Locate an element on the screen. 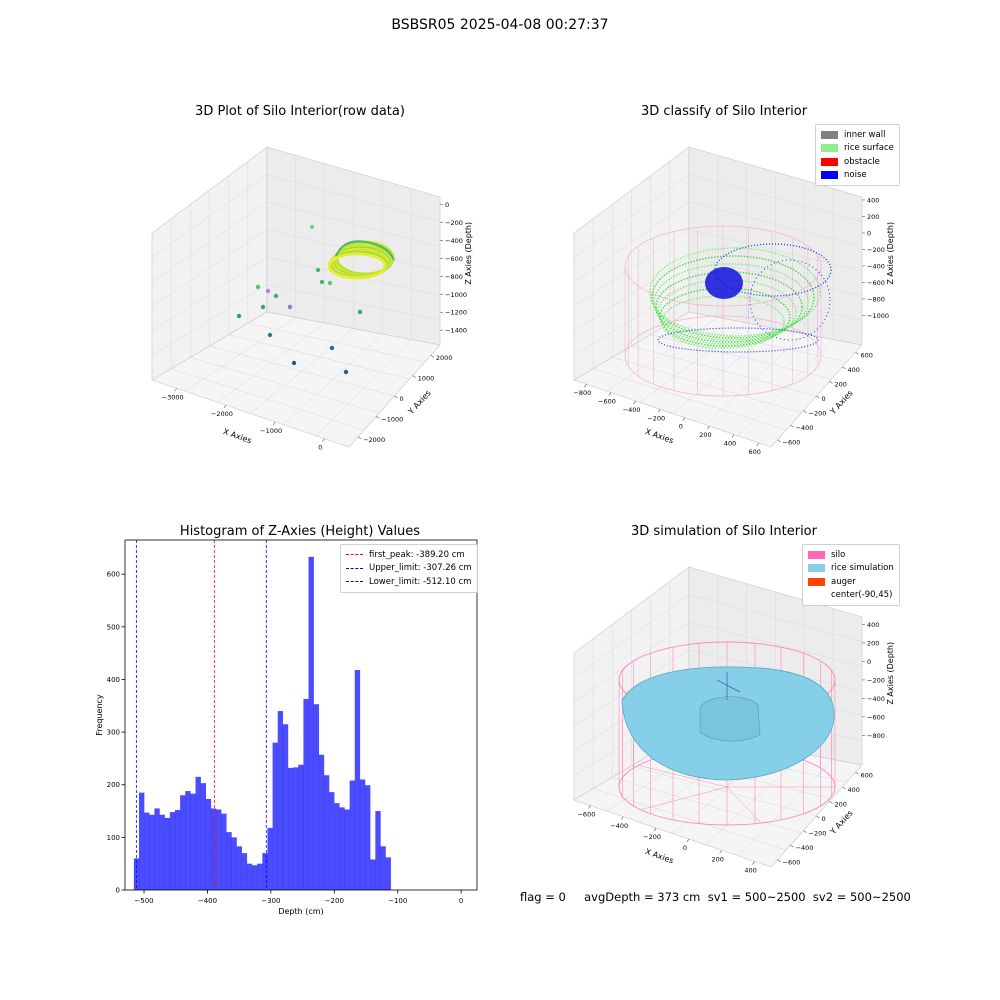 Image resolution: width=1000 pixels, height=1000 pixels. y-tick-label: 2000 is located at coordinates (444, 358).